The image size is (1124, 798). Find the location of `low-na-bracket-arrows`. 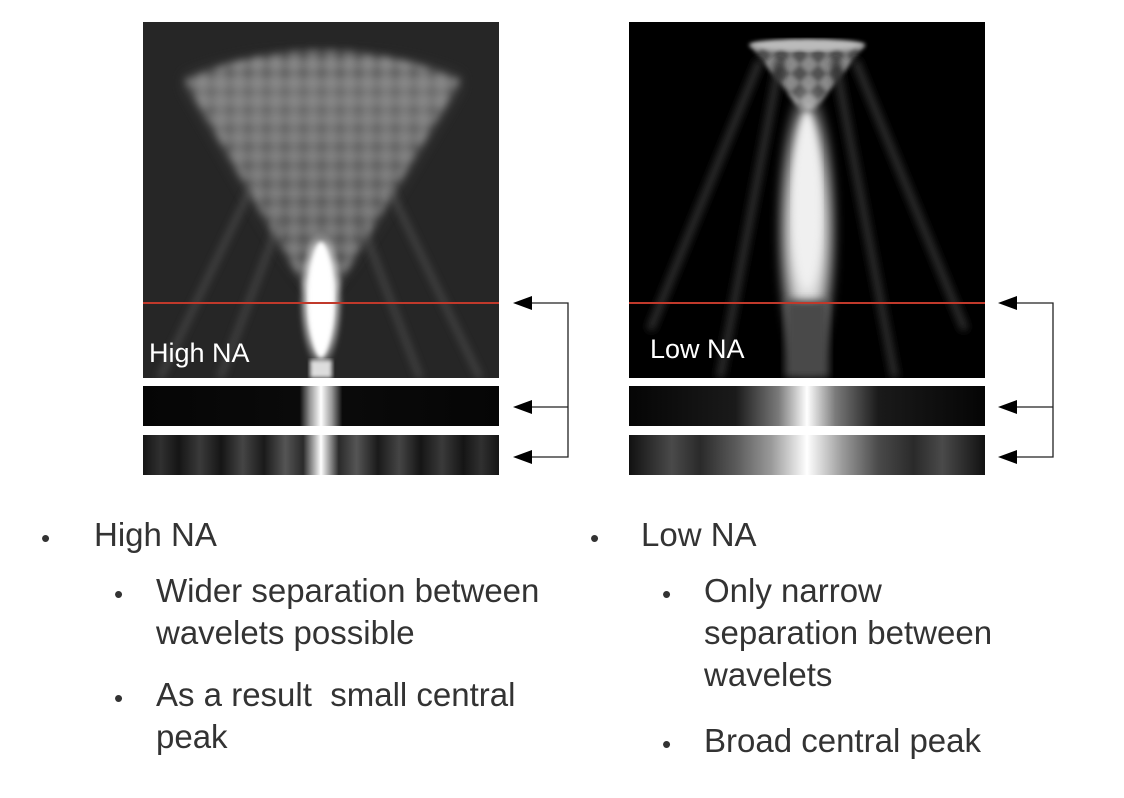

low-na-bracket-arrows is located at coordinates (1034, 380).